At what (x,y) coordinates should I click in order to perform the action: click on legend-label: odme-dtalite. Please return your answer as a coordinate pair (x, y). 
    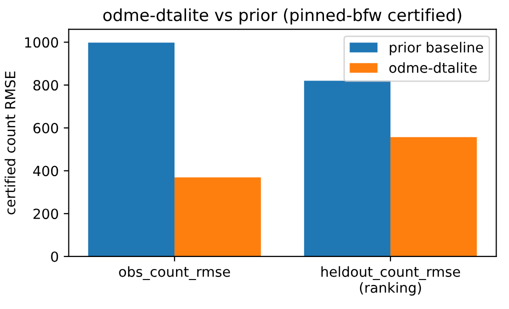
    Looking at the image, I should click on (433, 67).